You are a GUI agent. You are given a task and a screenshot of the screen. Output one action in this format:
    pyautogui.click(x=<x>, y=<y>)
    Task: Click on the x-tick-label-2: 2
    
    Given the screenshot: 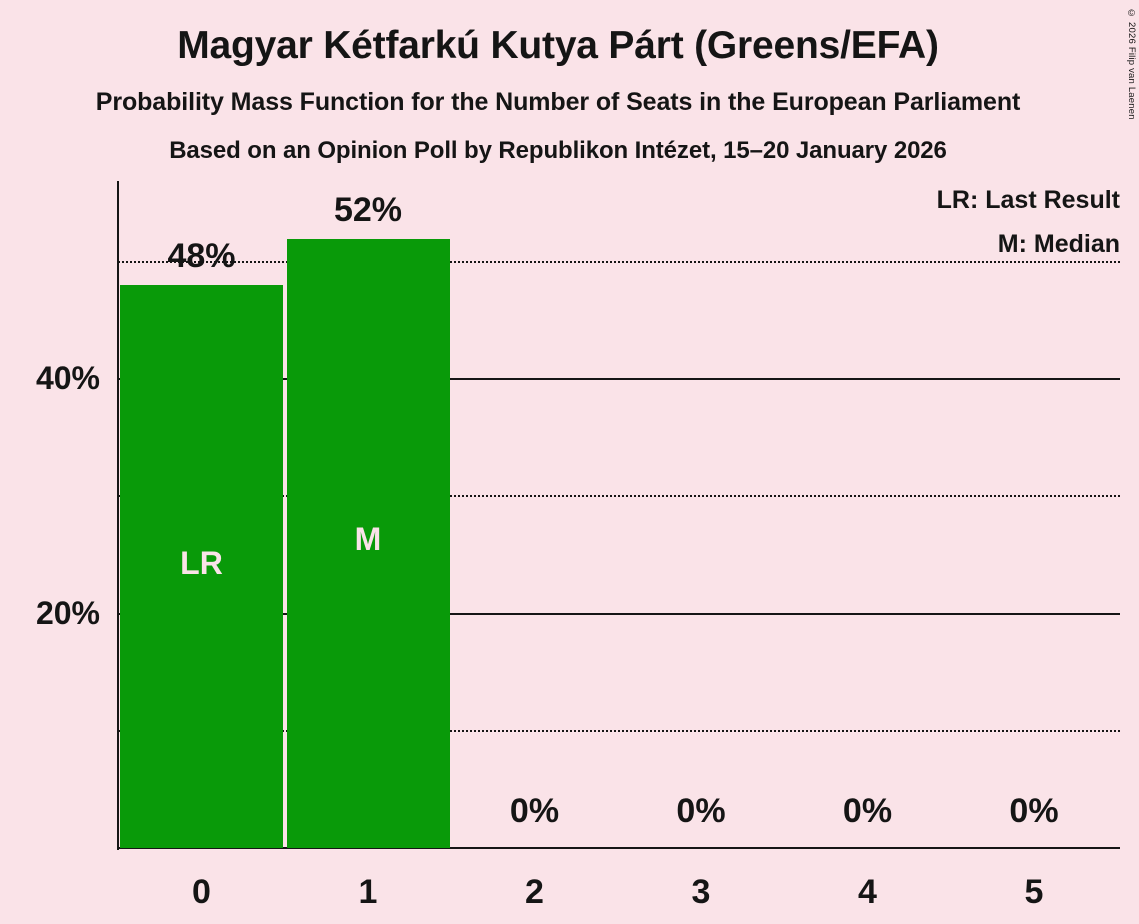 What is the action you would take?
    pyautogui.click(x=534, y=892)
    